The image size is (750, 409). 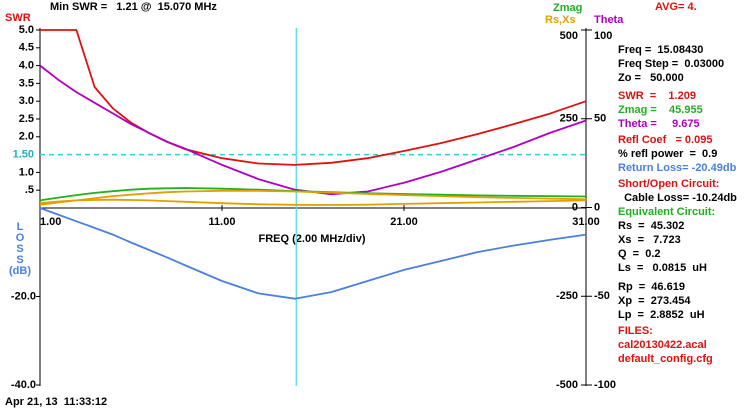 I want to click on readout-line: FILES:, so click(x=635, y=331).